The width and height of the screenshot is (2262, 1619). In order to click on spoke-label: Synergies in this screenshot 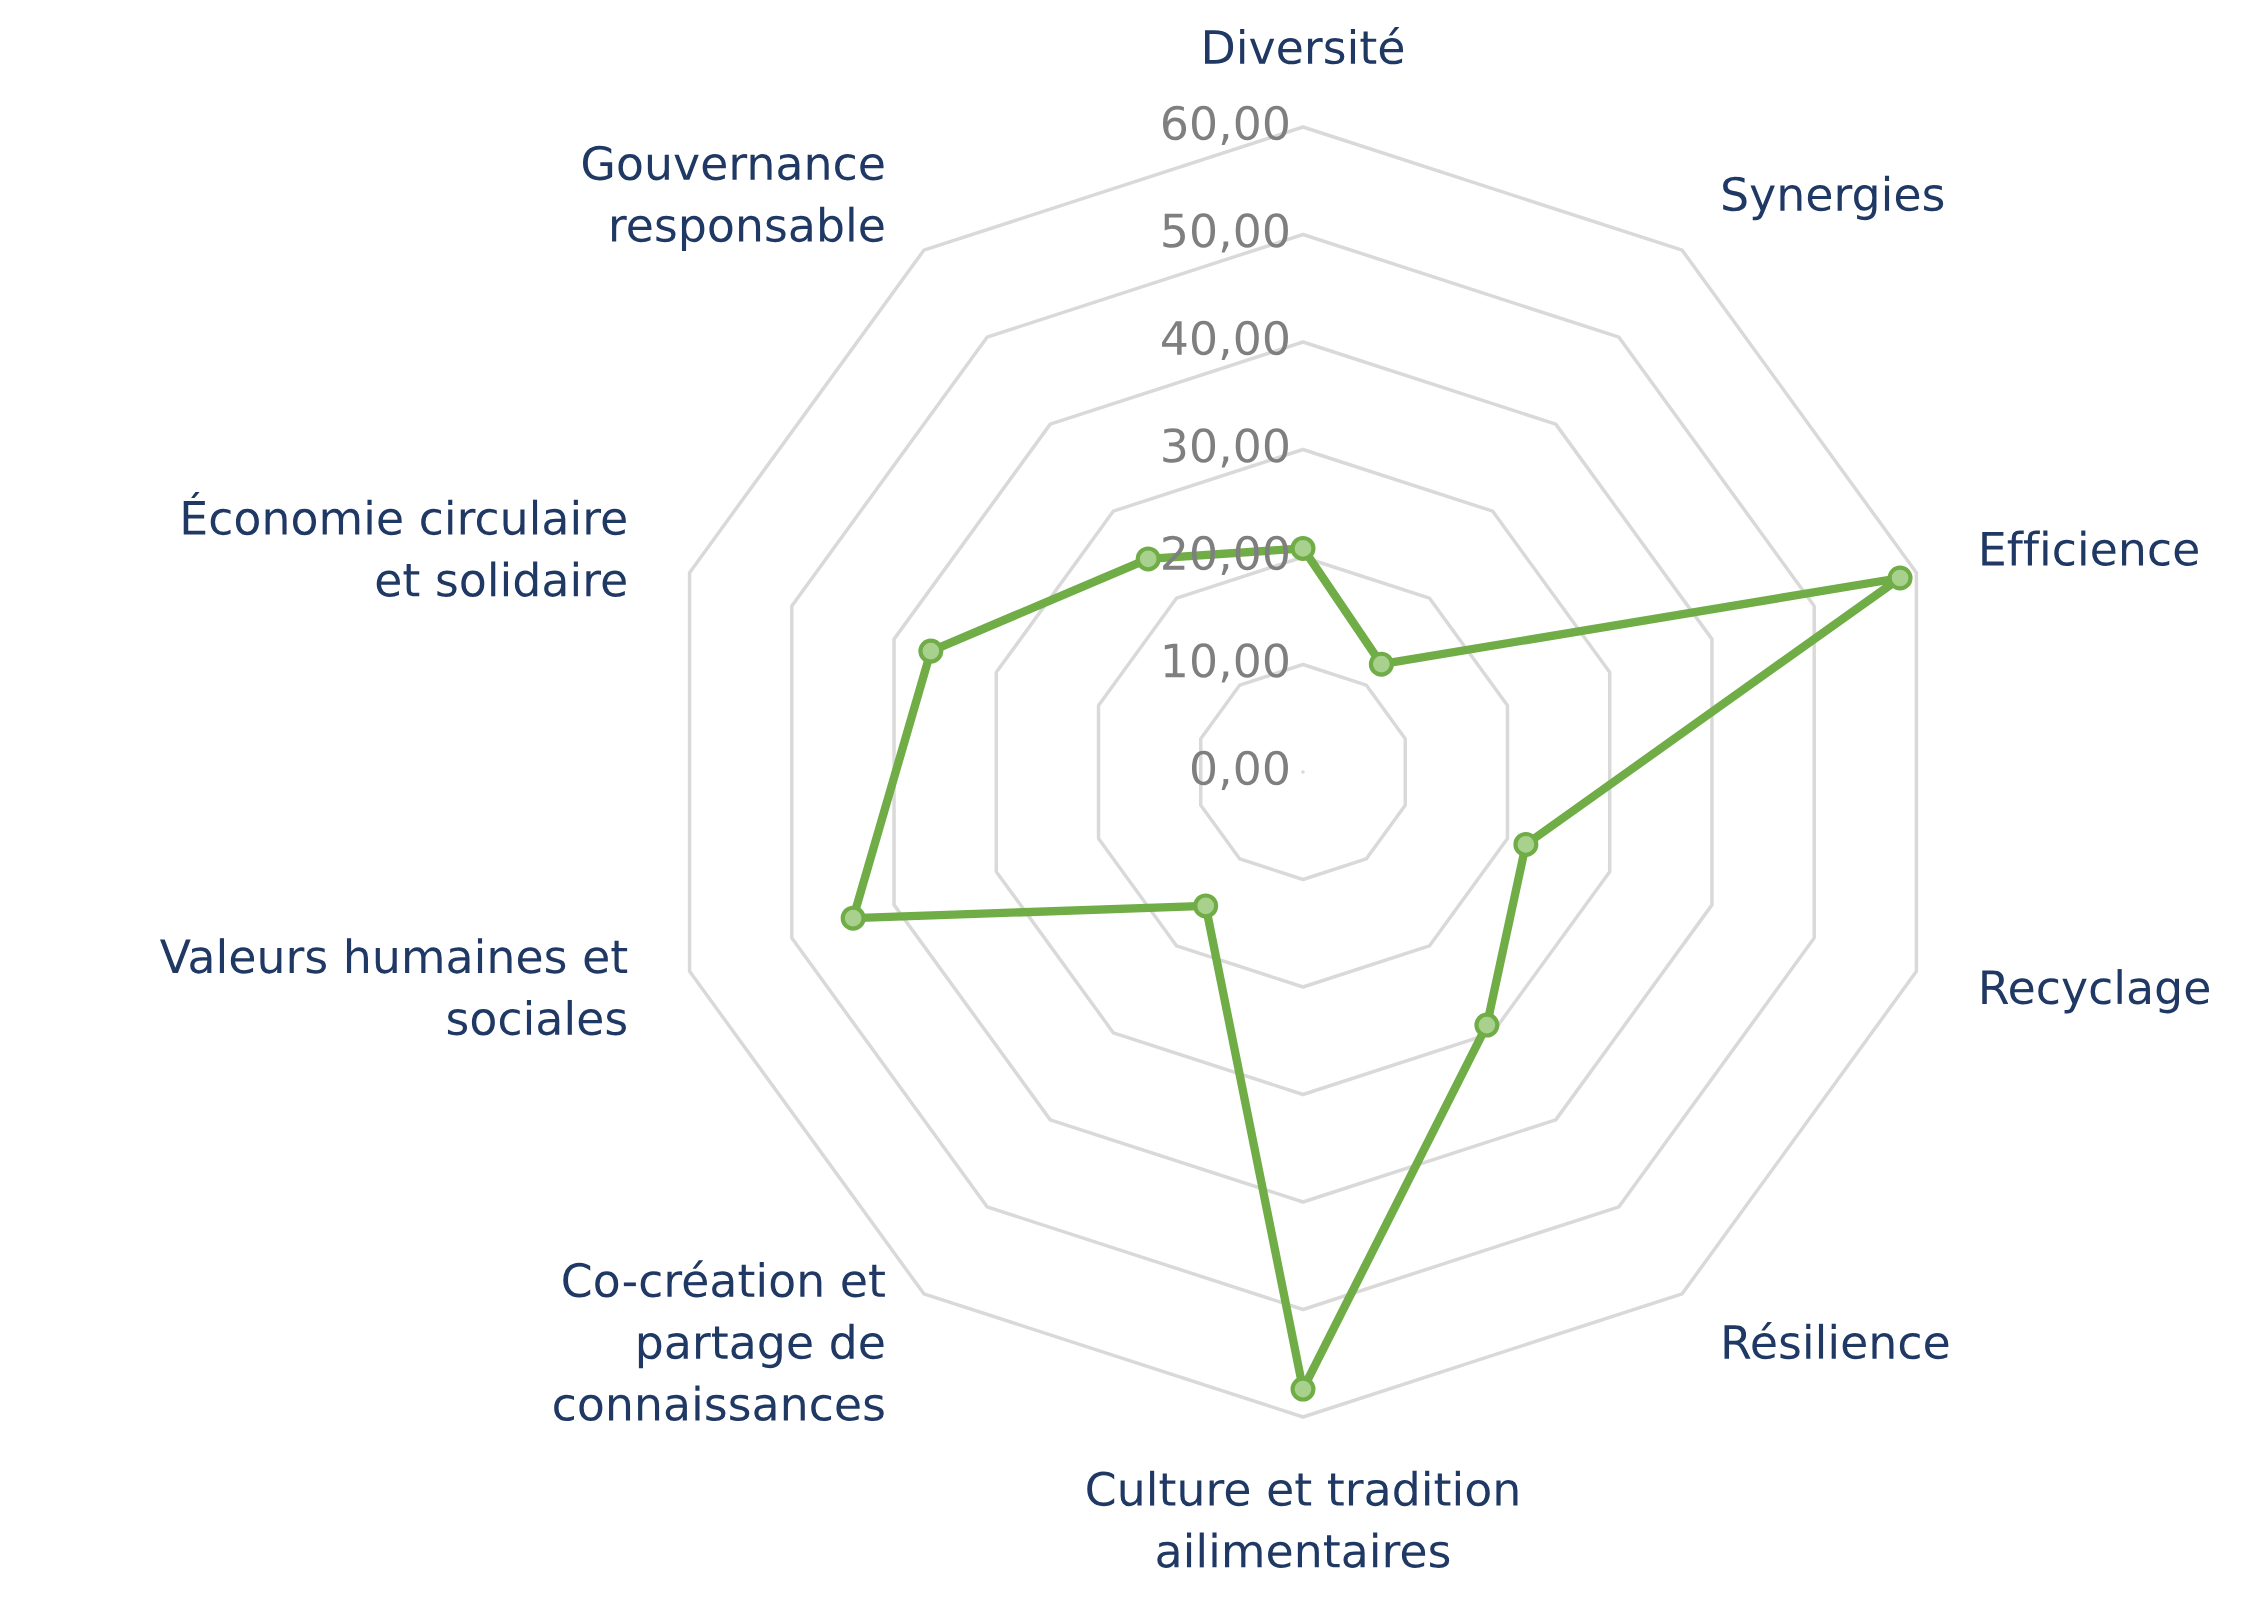, I will do `click(1833, 198)`.